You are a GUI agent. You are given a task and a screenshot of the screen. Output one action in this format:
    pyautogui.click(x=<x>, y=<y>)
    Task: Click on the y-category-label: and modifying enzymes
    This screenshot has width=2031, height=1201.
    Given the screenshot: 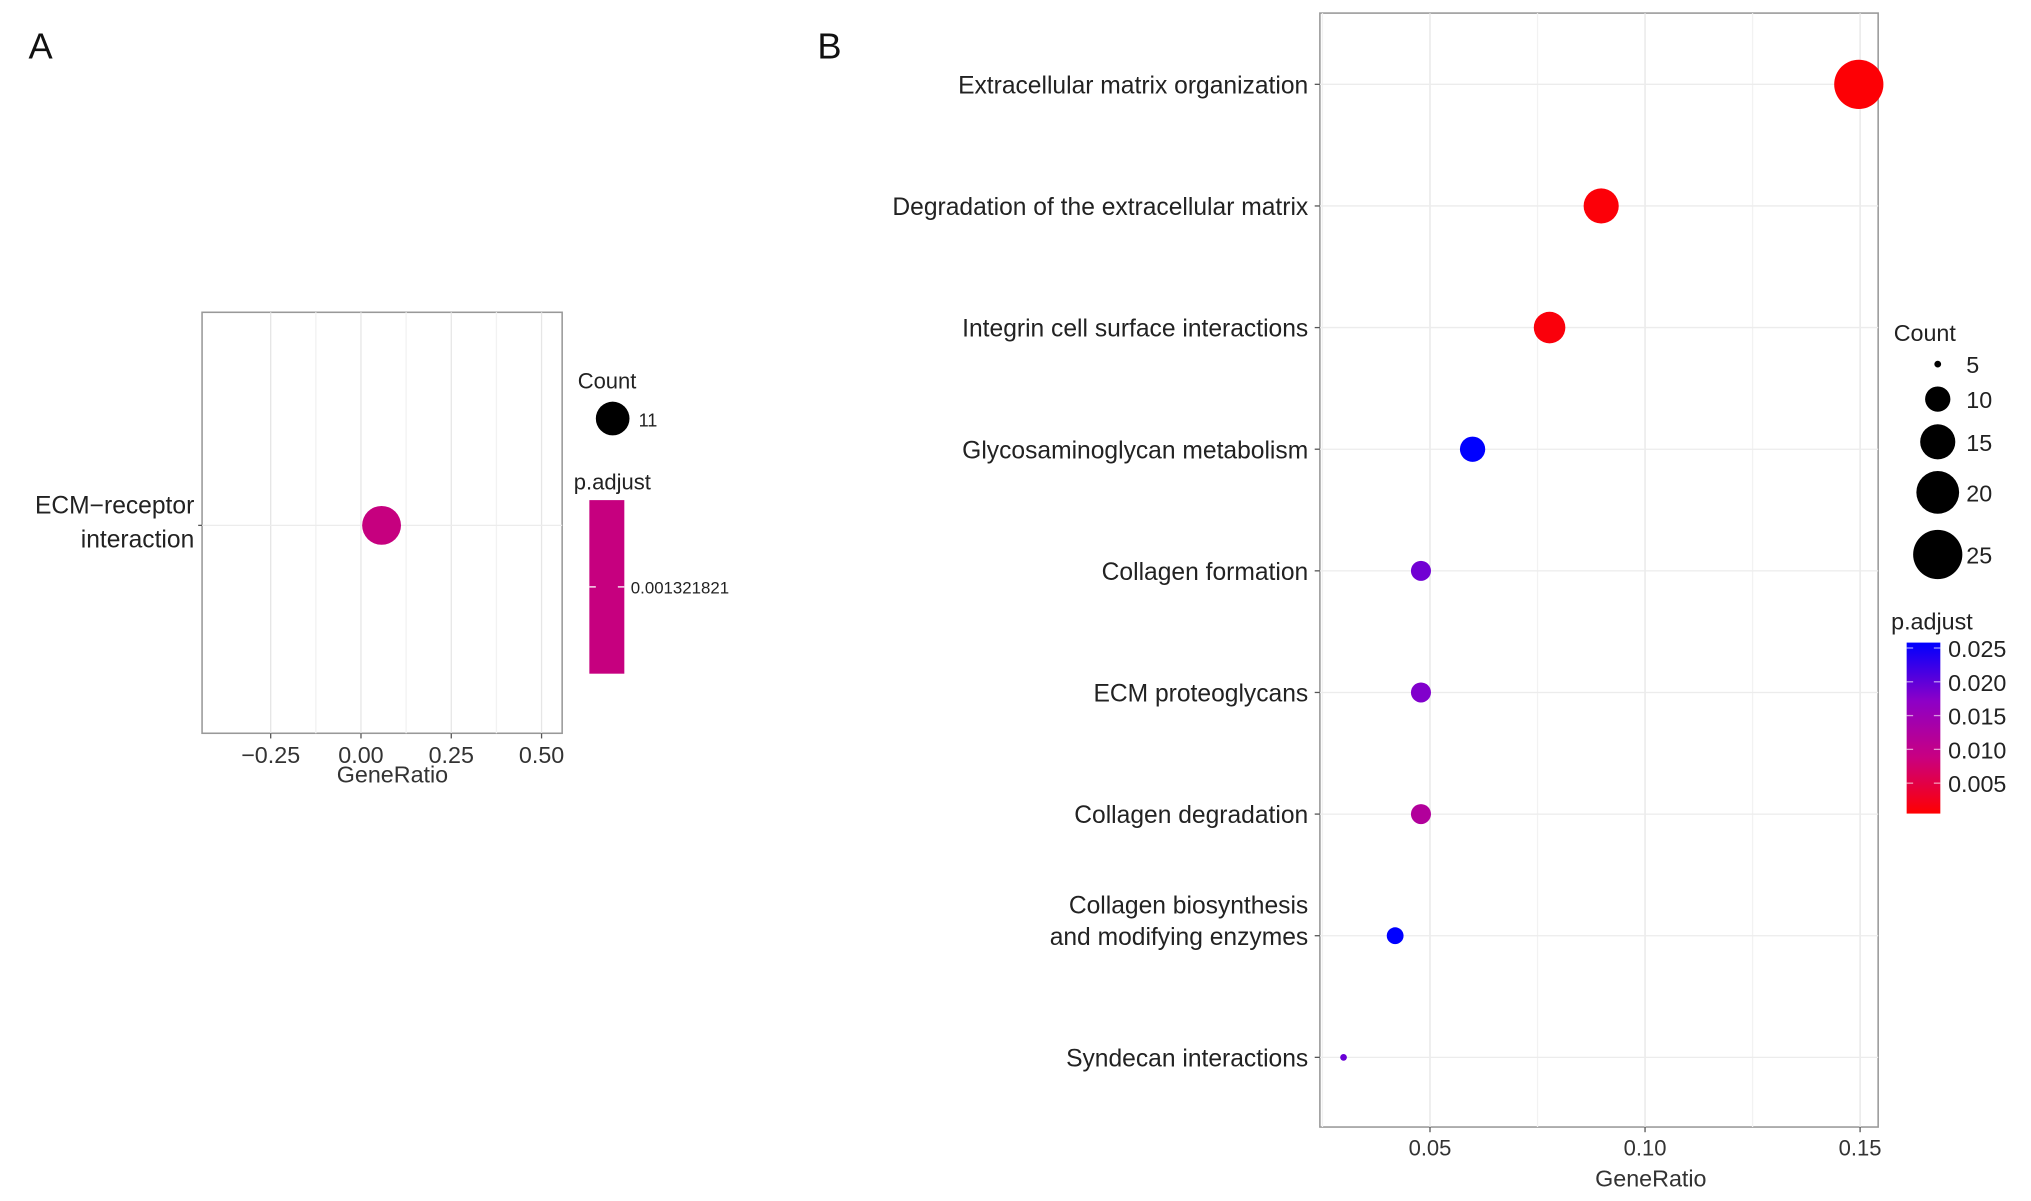 What is the action you would take?
    pyautogui.click(x=1179, y=937)
    